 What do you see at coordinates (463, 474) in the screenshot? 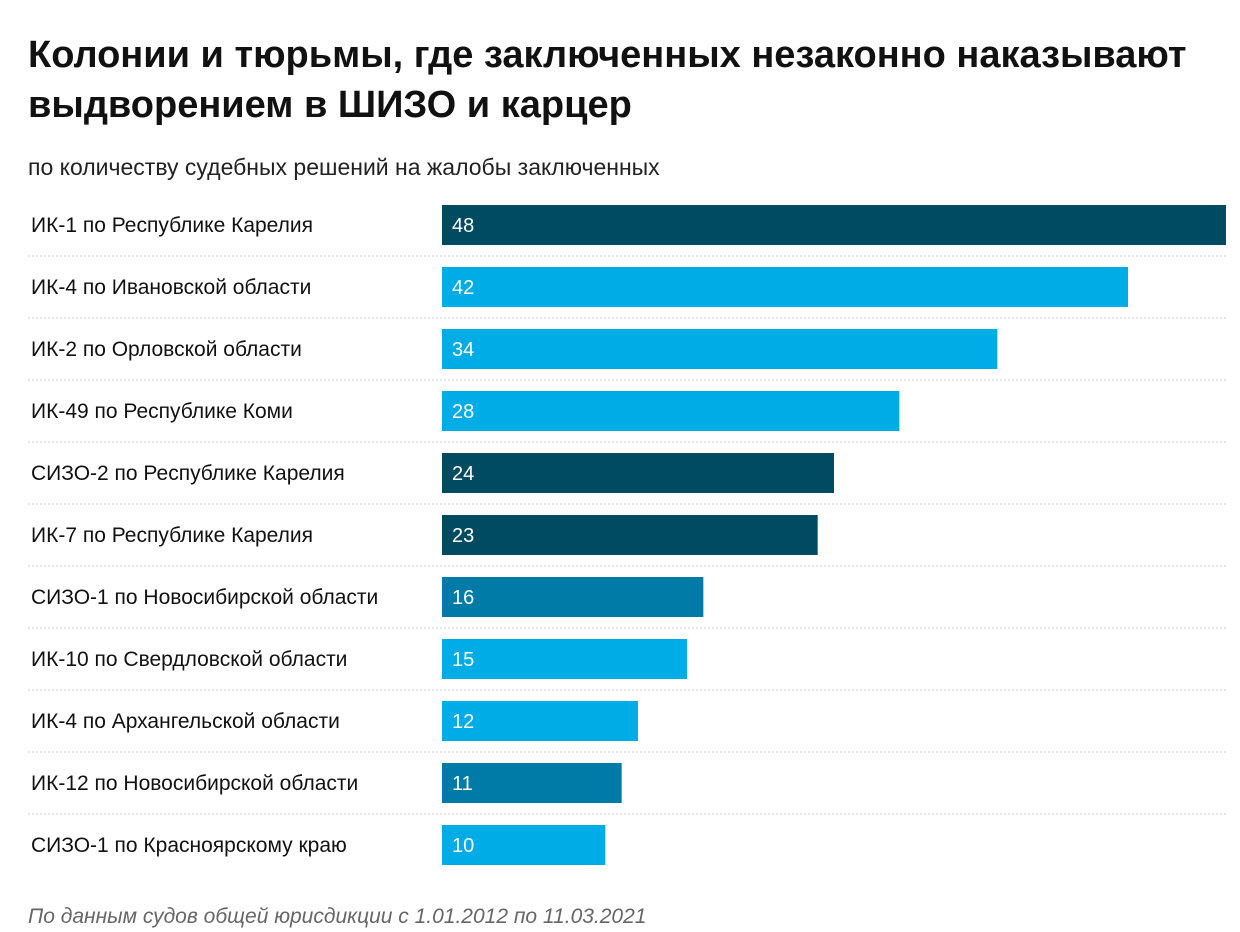
I see `value-label: 24` at bounding box center [463, 474].